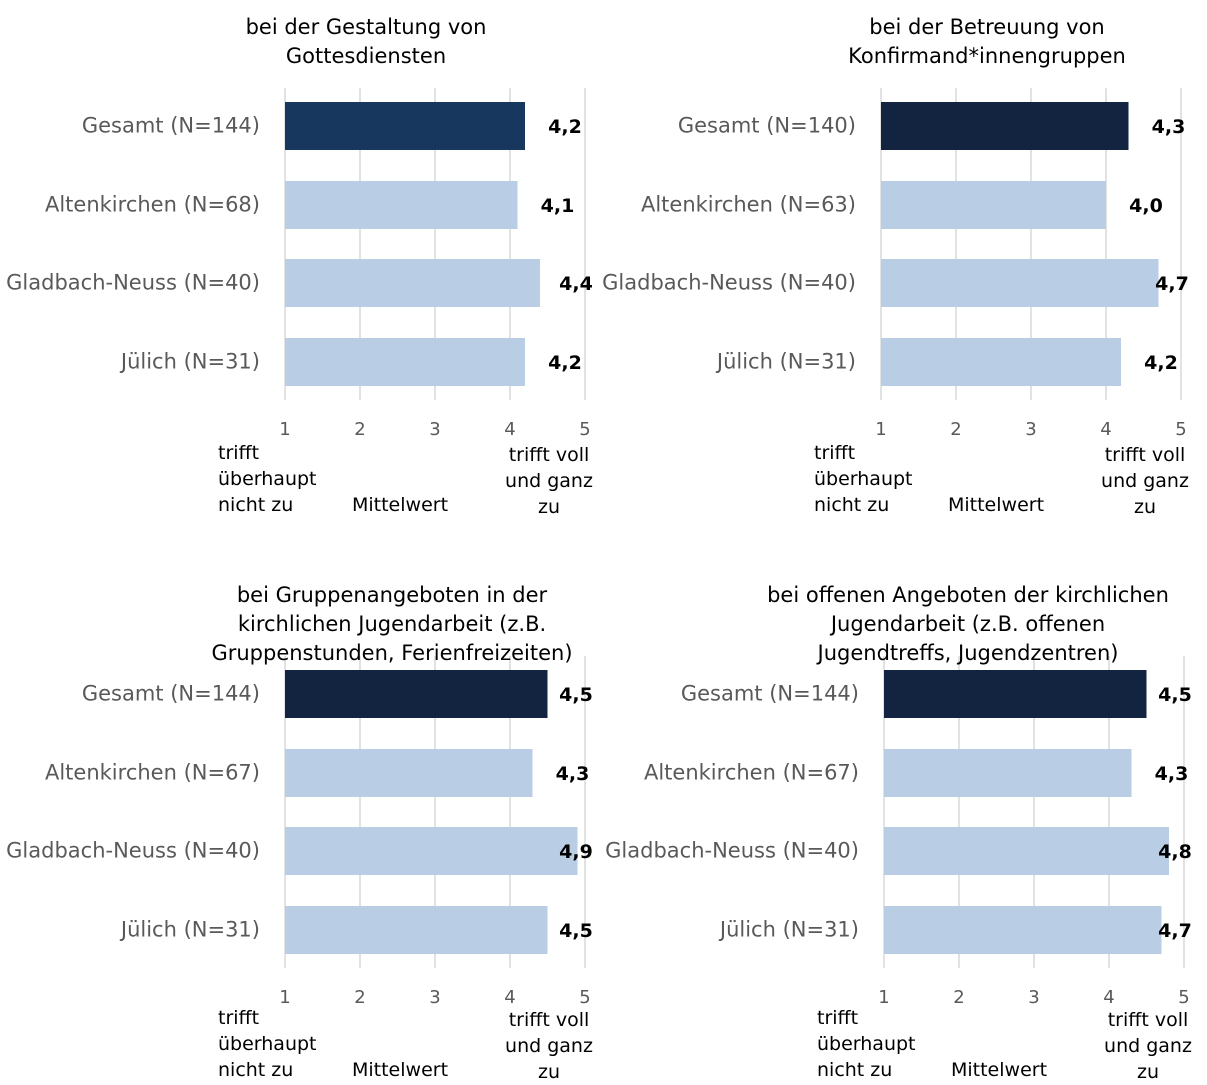 The height and width of the screenshot is (1085, 1207). What do you see at coordinates (576, 852) in the screenshot?
I see `value-label: 4,9` at bounding box center [576, 852].